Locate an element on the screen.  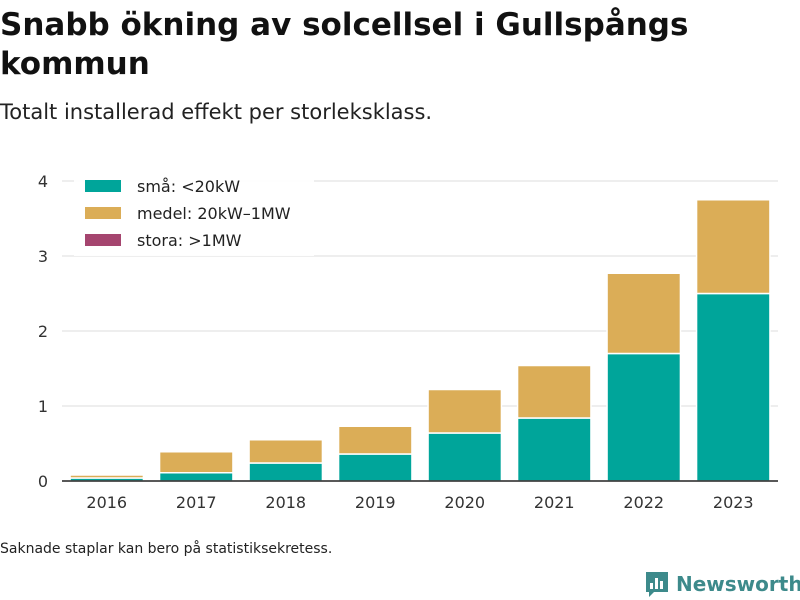
legend: små: <20kW medel: 20kW–1MW stora: >1MW is located at coordinates (194, 214).